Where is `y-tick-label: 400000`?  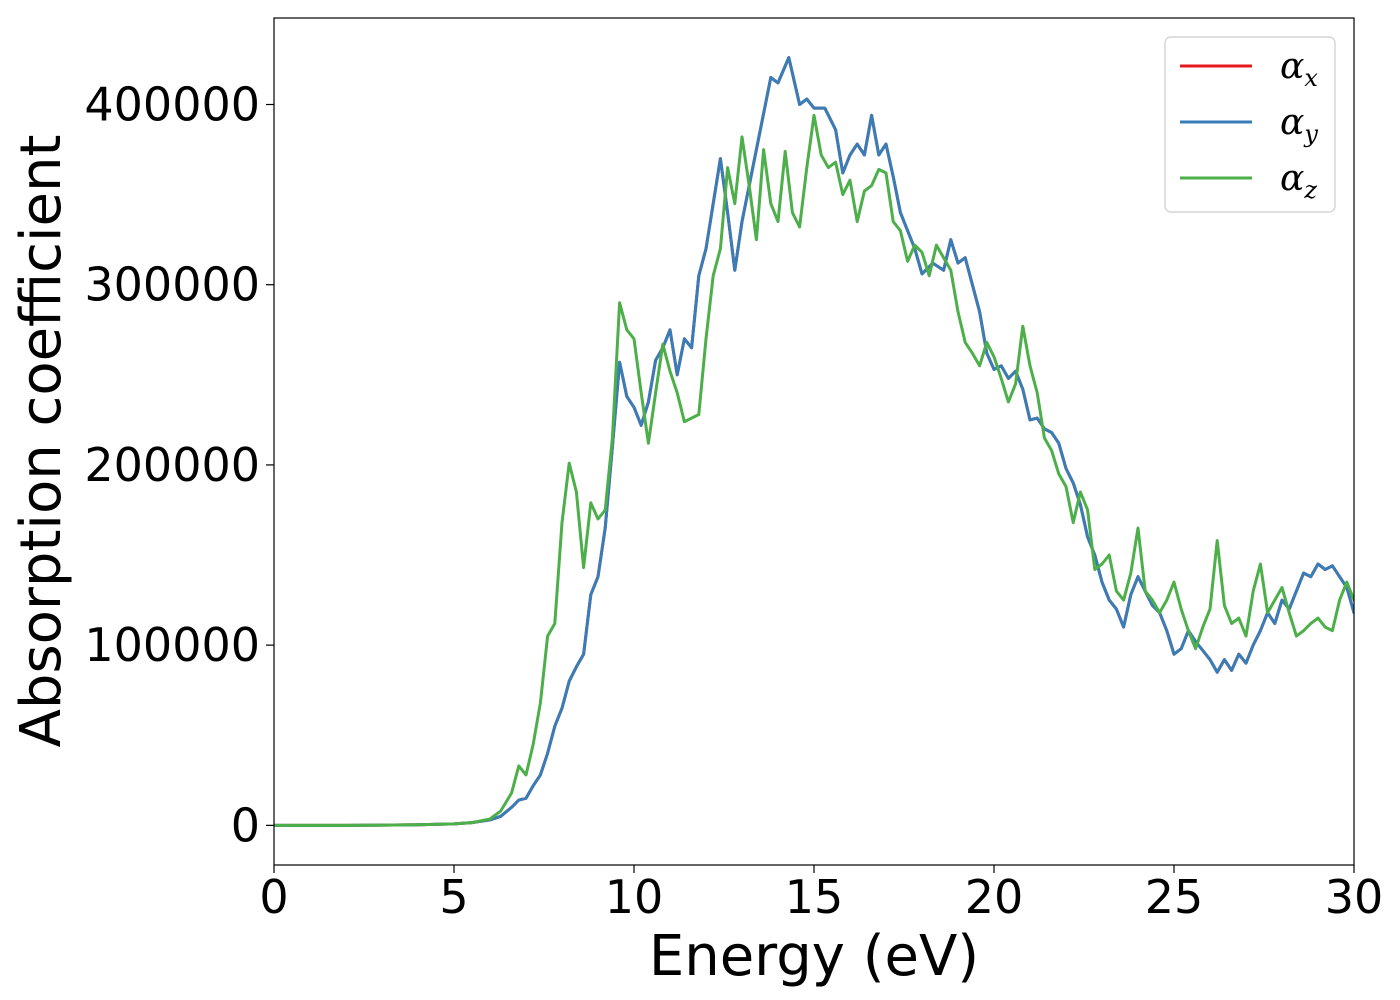 y-tick-label: 400000 is located at coordinates (172, 105).